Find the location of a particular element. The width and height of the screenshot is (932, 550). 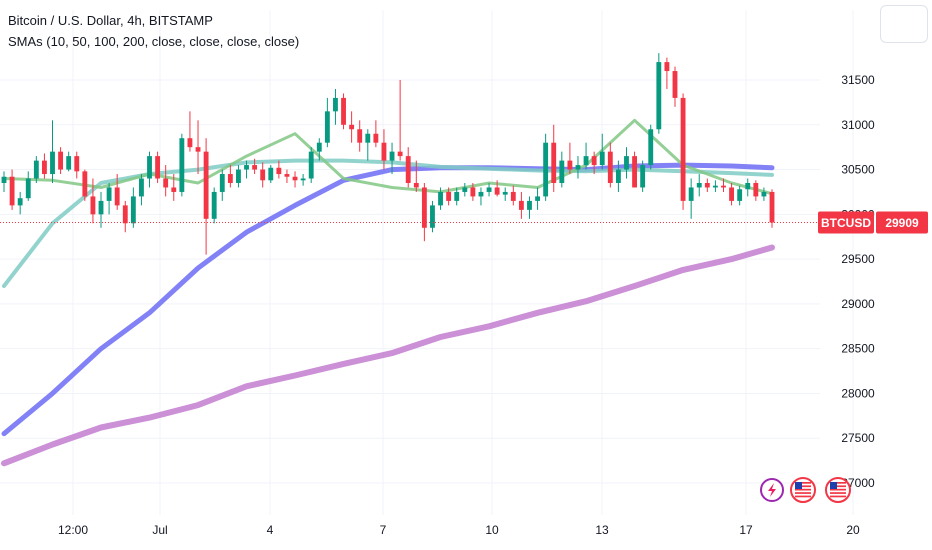

symbol-title: Bitcoin / U.S. Dollar, 4h, BITSTAMP is located at coordinates (110, 20).